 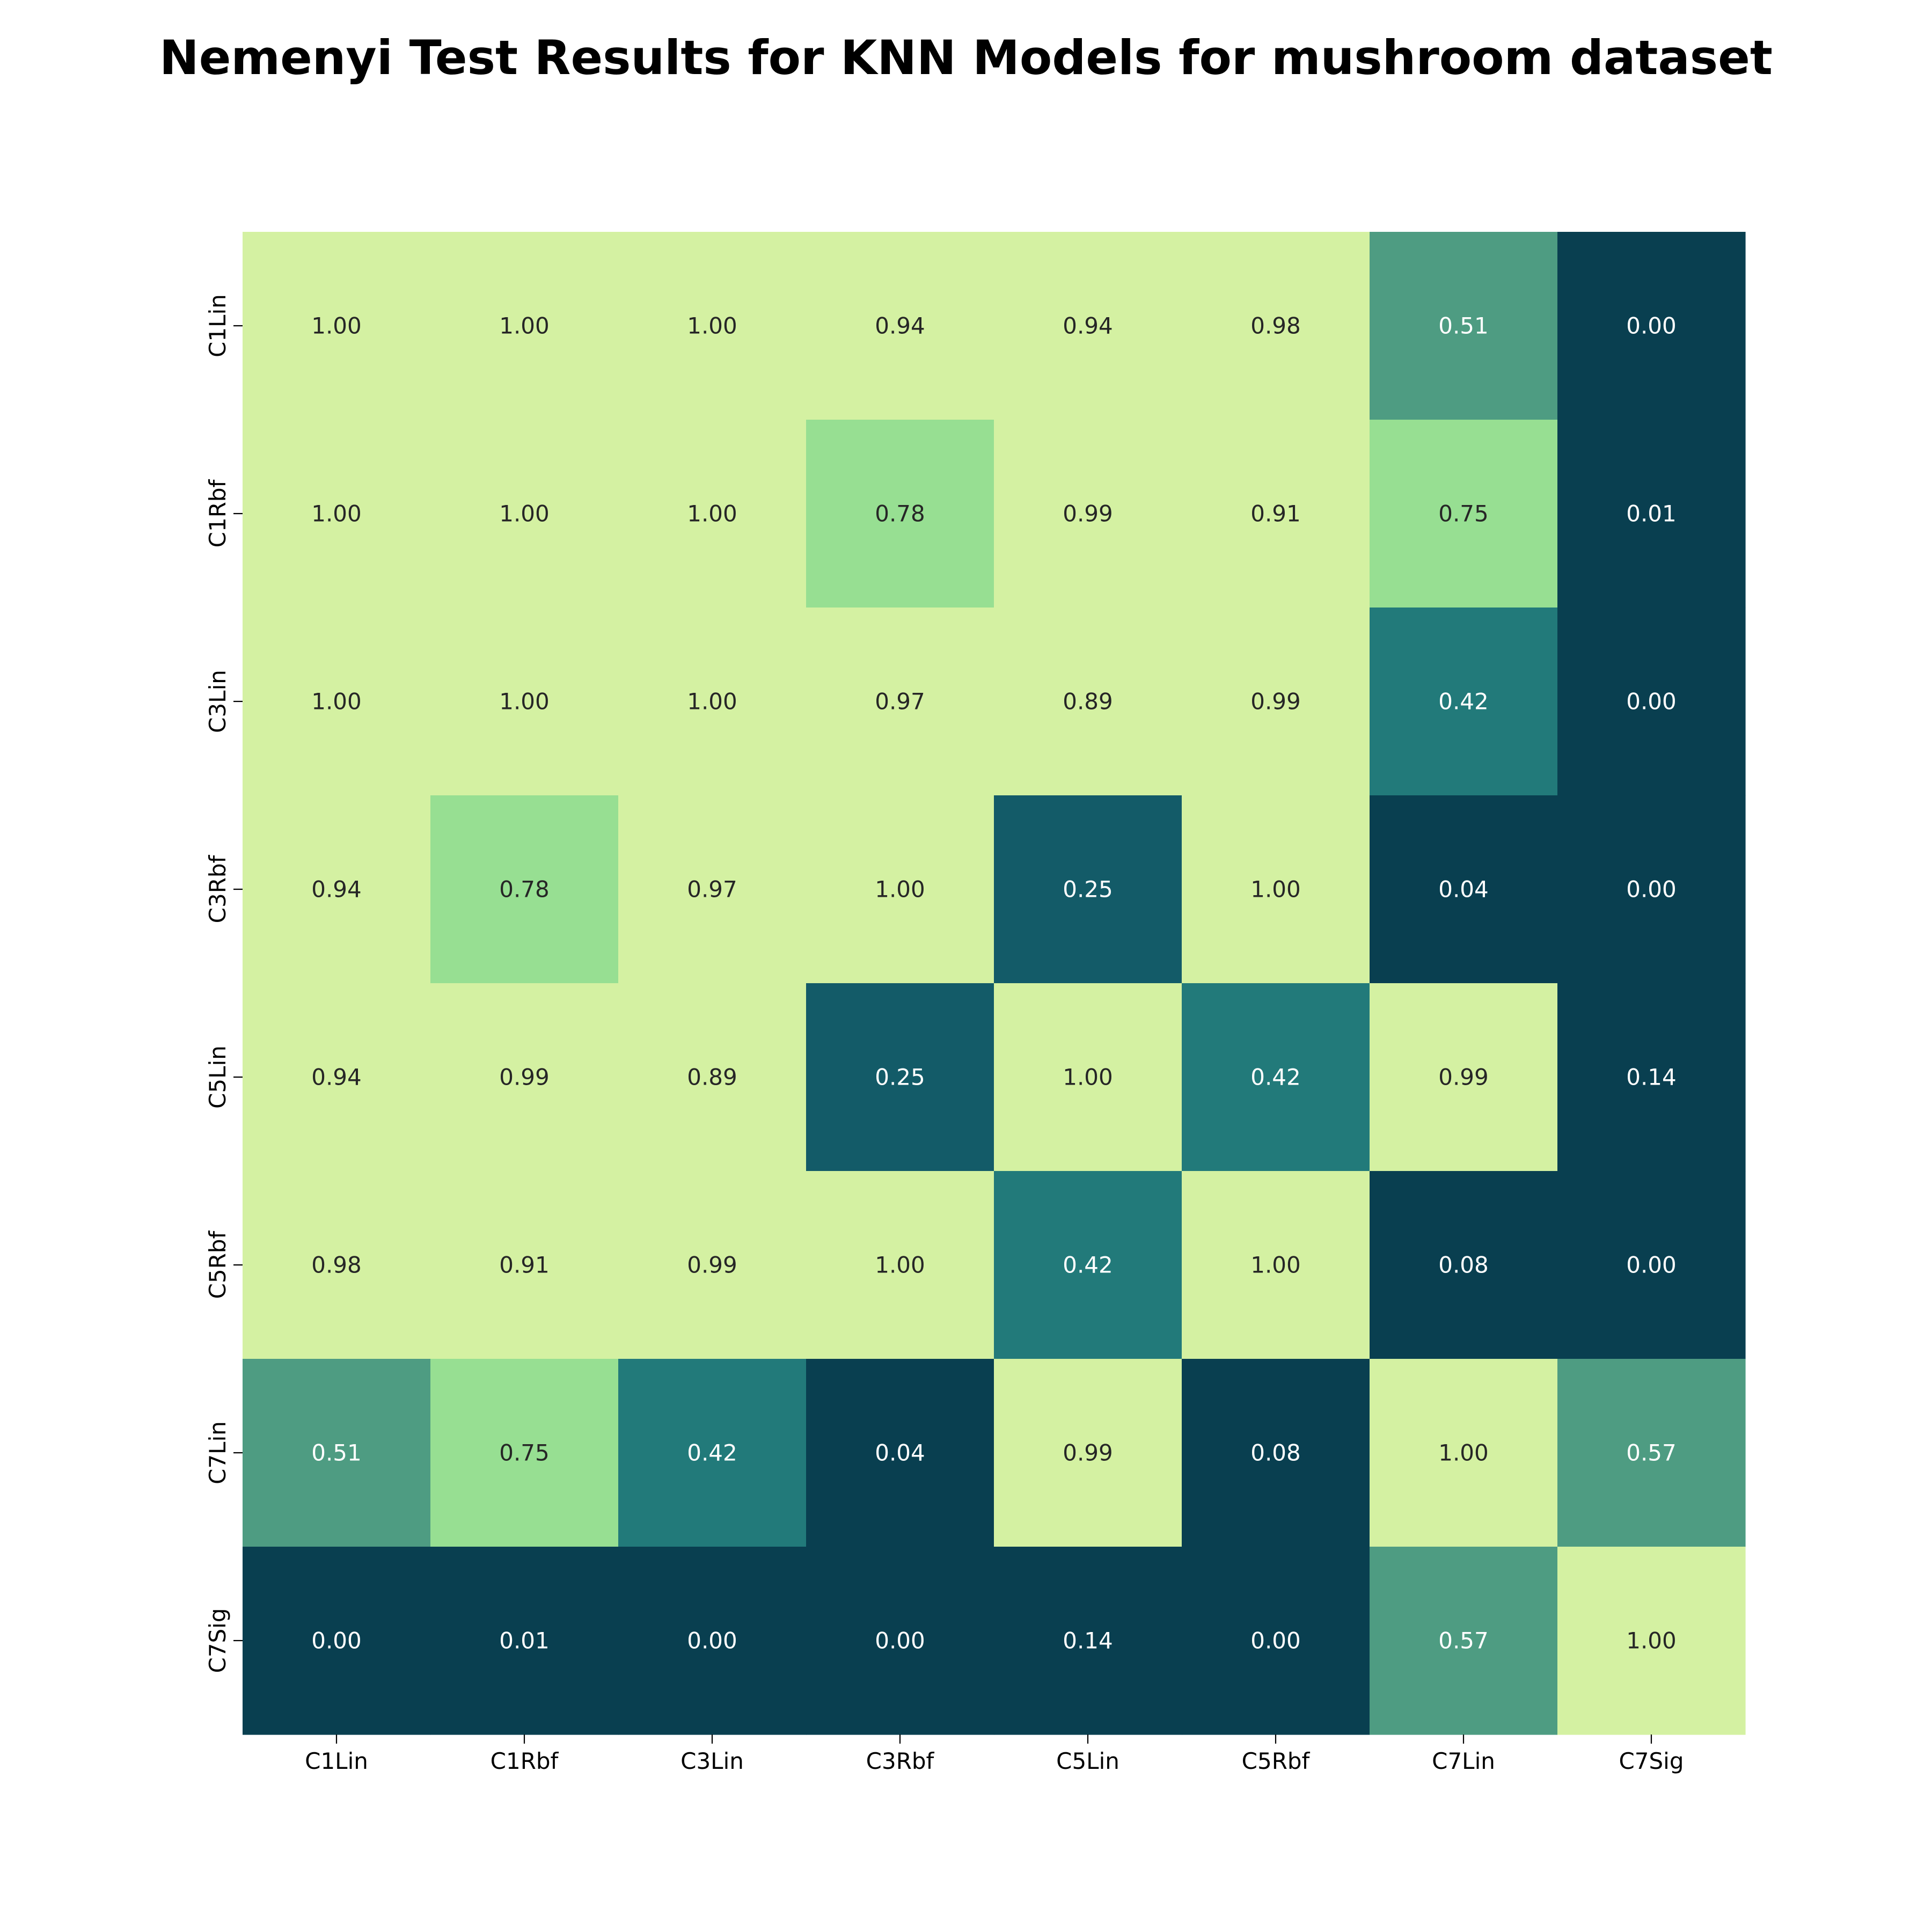 I want to click on cell-value-label: 0.25, so click(x=1088, y=889).